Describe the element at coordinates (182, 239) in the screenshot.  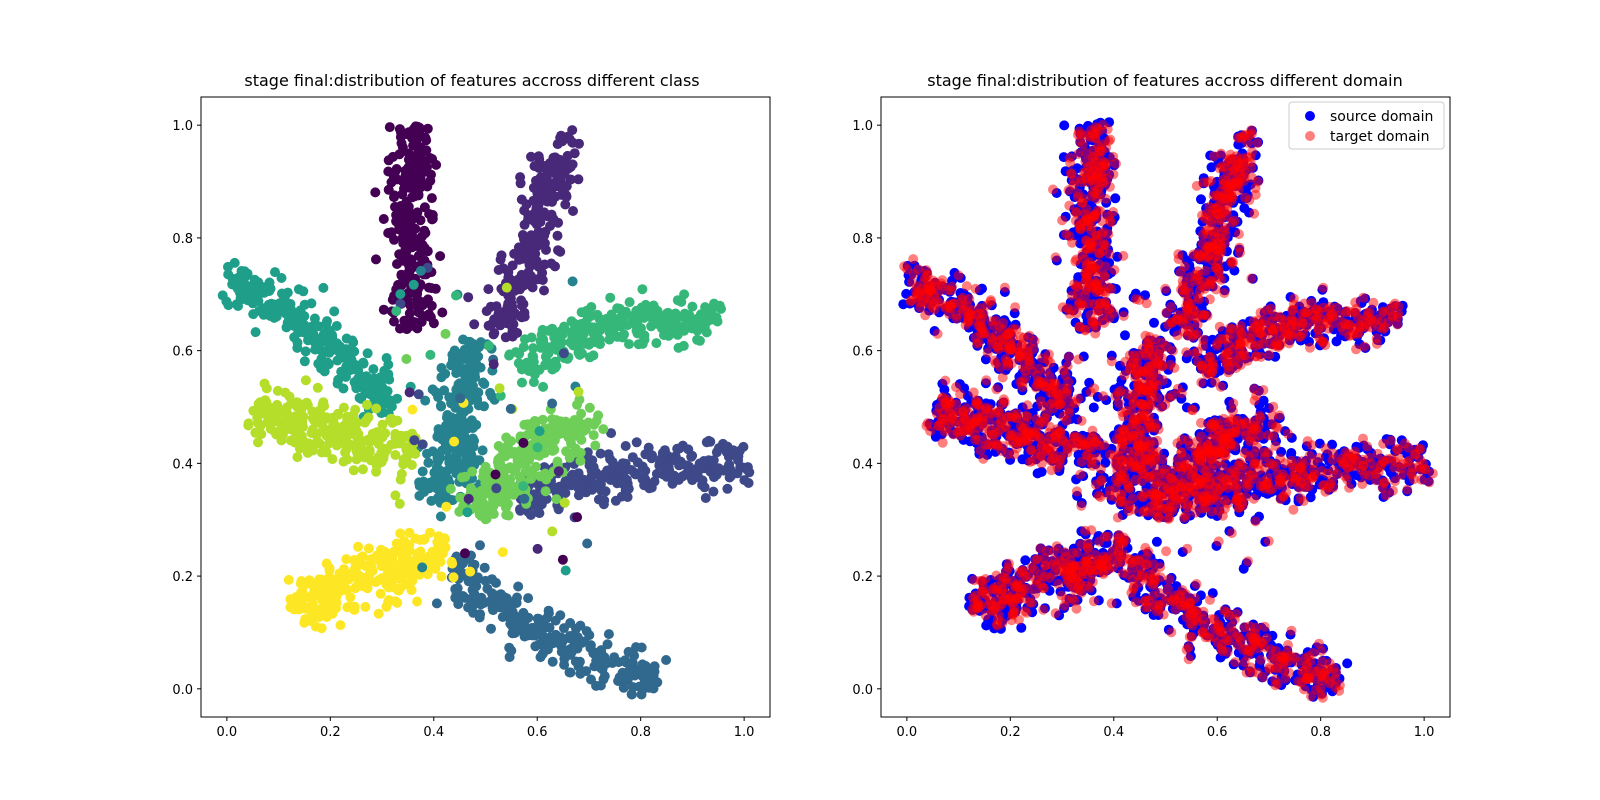
I see `y-tick-label: 0.8` at that location.